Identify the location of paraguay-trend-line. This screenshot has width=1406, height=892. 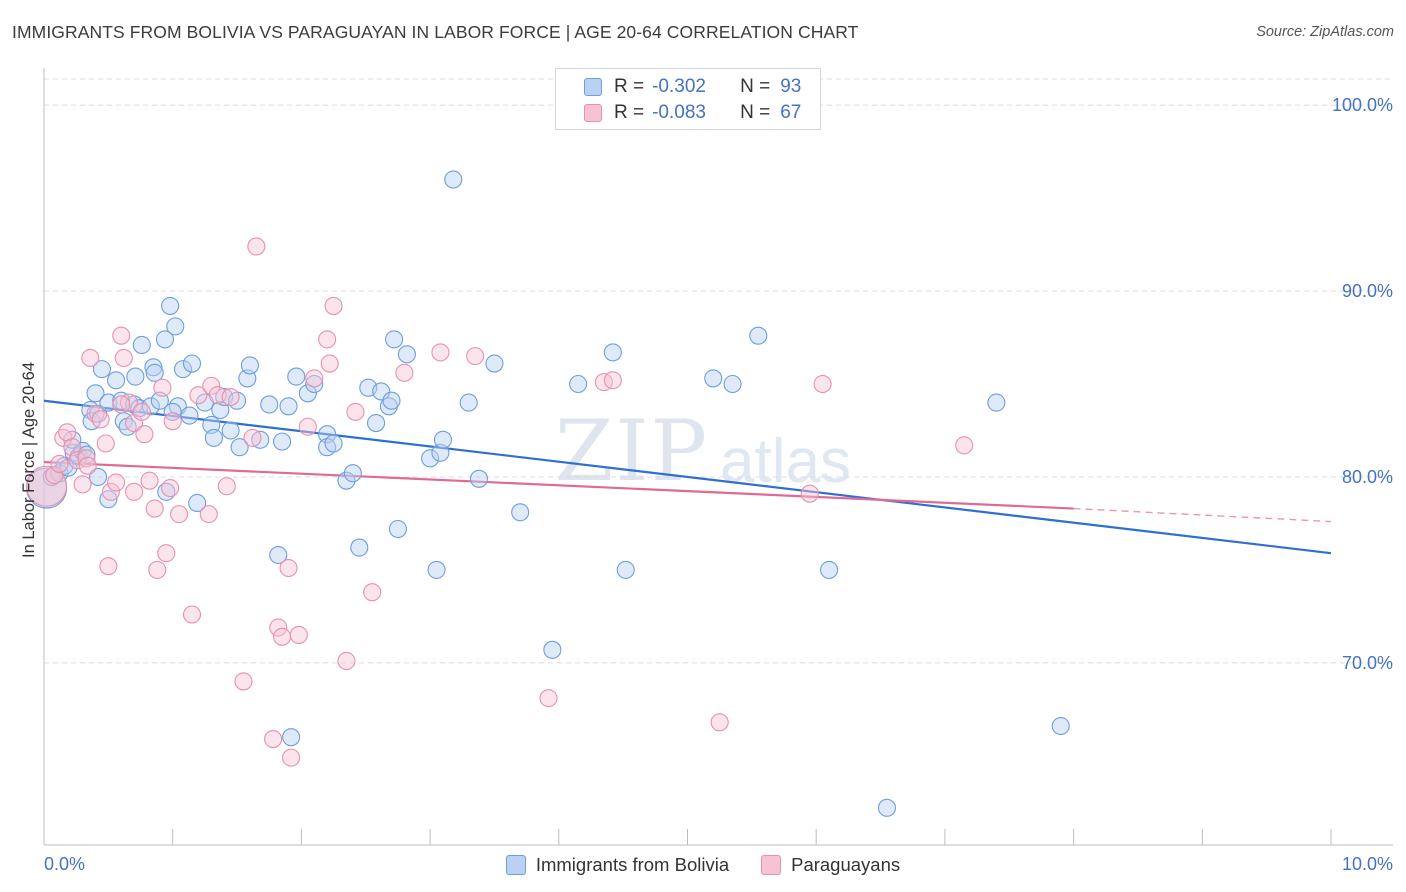
(558, 485).